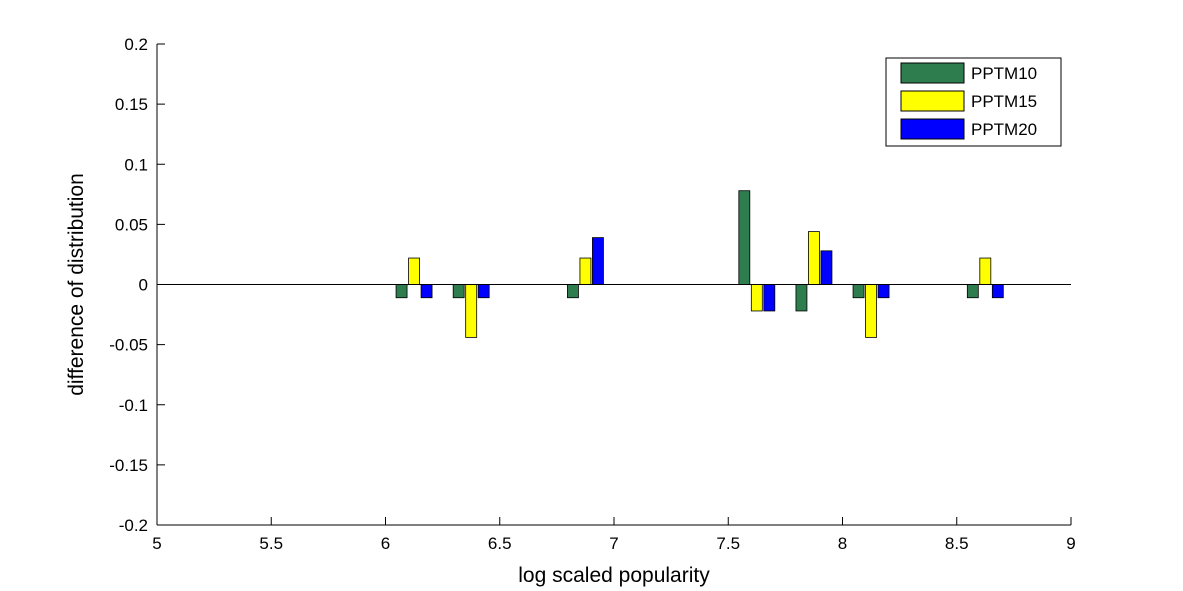  I want to click on x-tick-label: 8, so click(842, 543).